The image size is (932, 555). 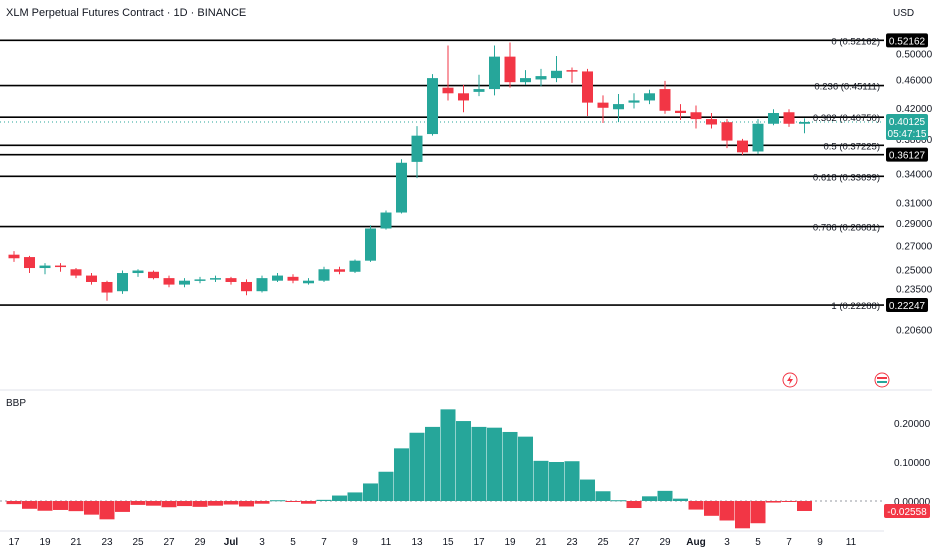 I want to click on currency-label: USD, so click(x=903, y=13).